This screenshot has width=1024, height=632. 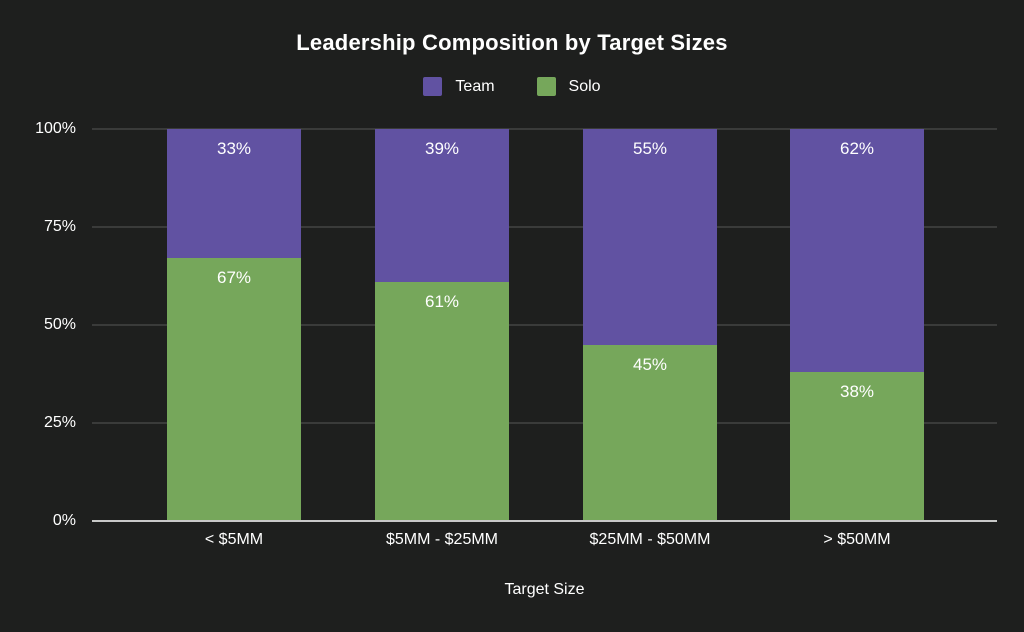 What do you see at coordinates (857, 148) in the screenshot?
I see `bar-value-label: 62%` at bounding box center [857, 148].